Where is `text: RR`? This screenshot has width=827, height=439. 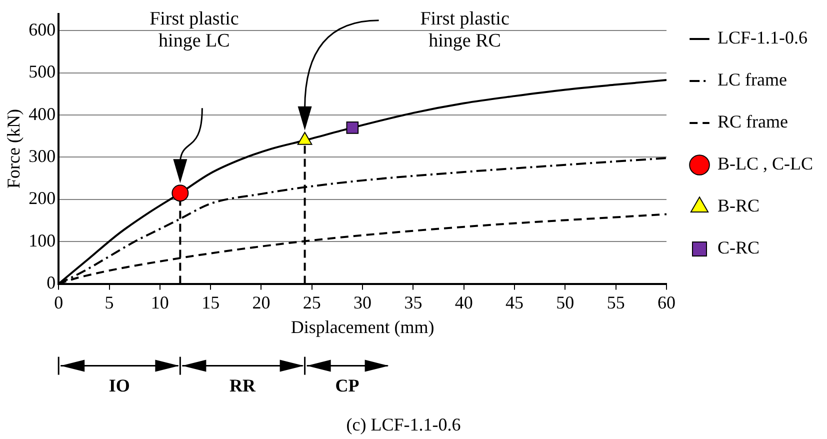
text: RR is located at coordinates (242, 385).